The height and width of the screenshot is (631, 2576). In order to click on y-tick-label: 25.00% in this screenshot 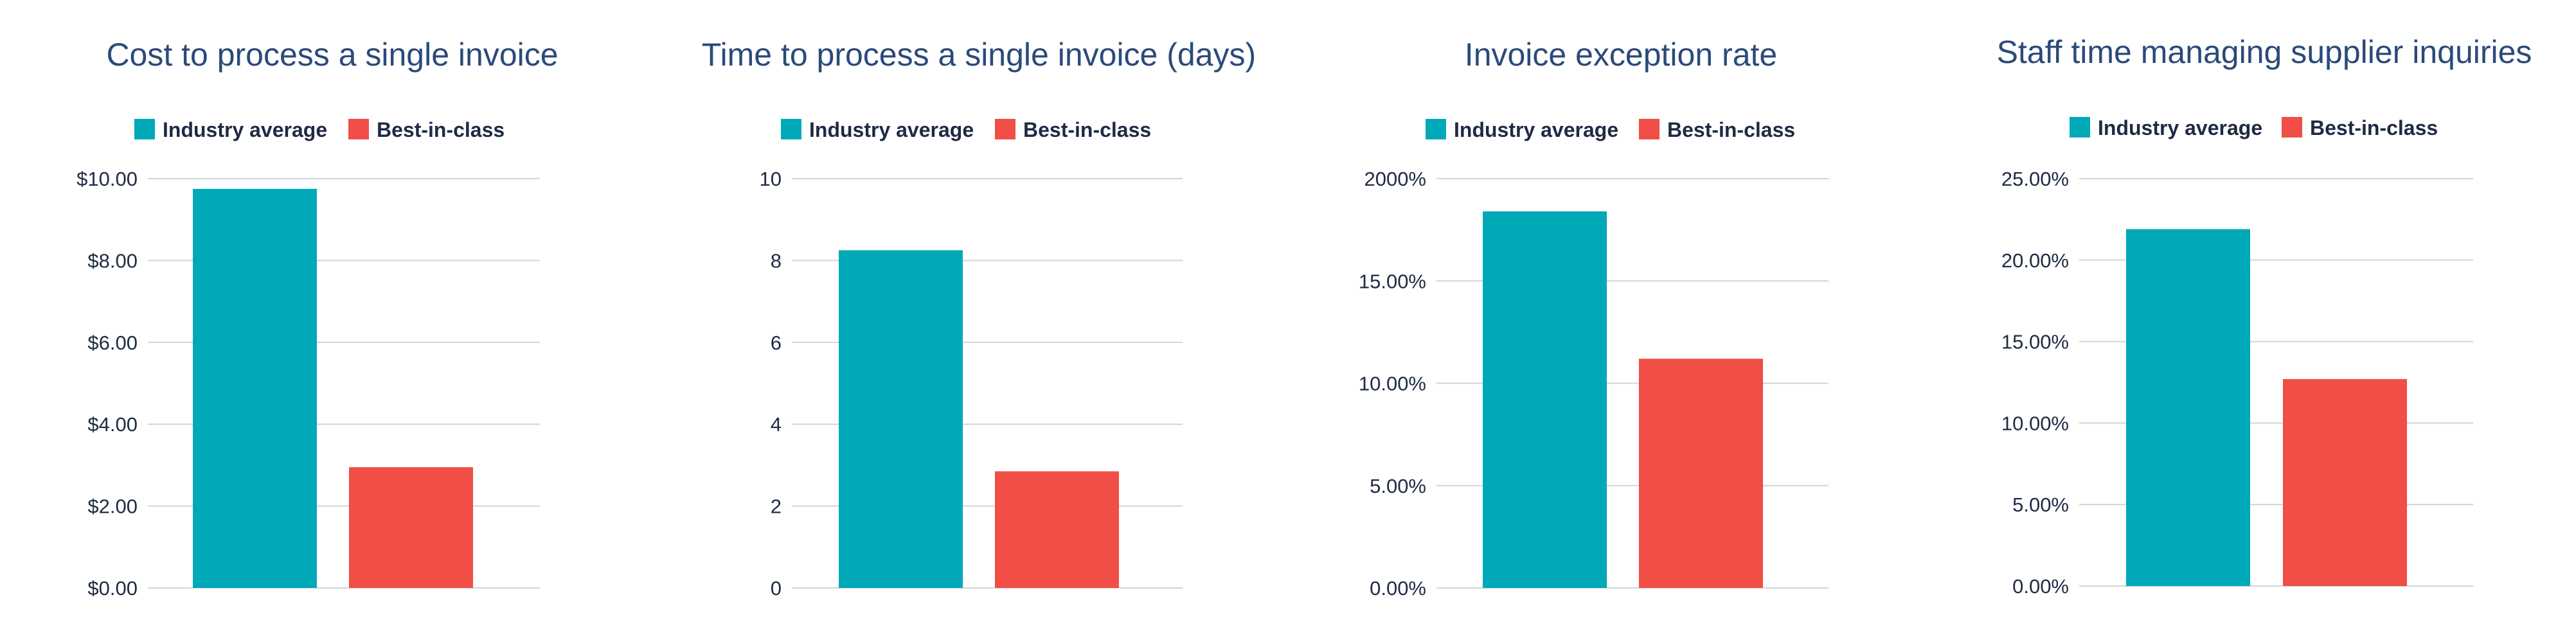, I will do `click(2035, 179)`.